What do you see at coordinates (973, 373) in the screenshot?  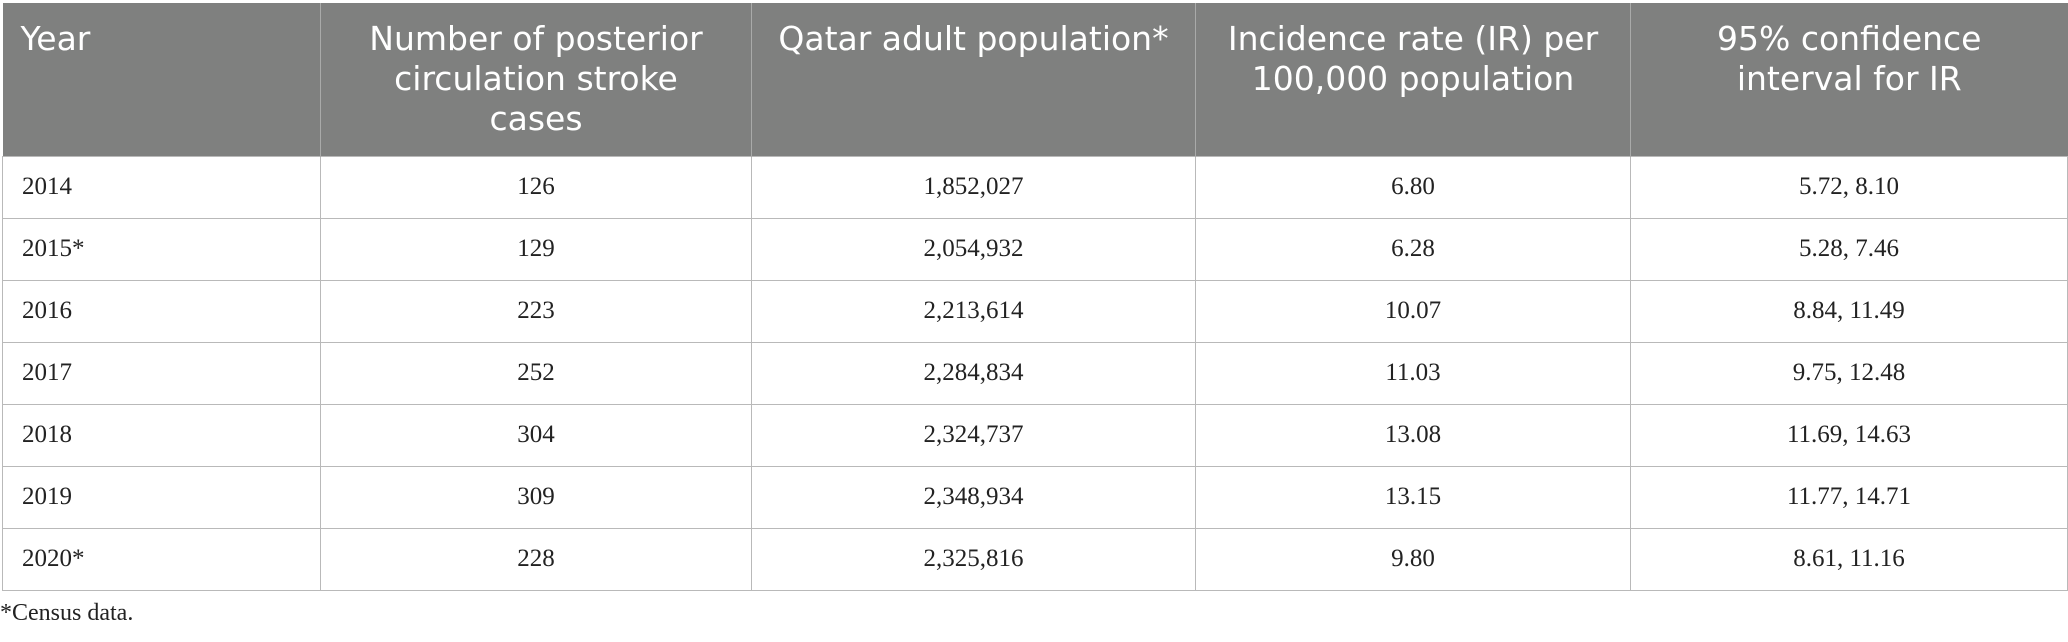 I see `cell-population: 2,284,834` at bounding box center [973, 373].